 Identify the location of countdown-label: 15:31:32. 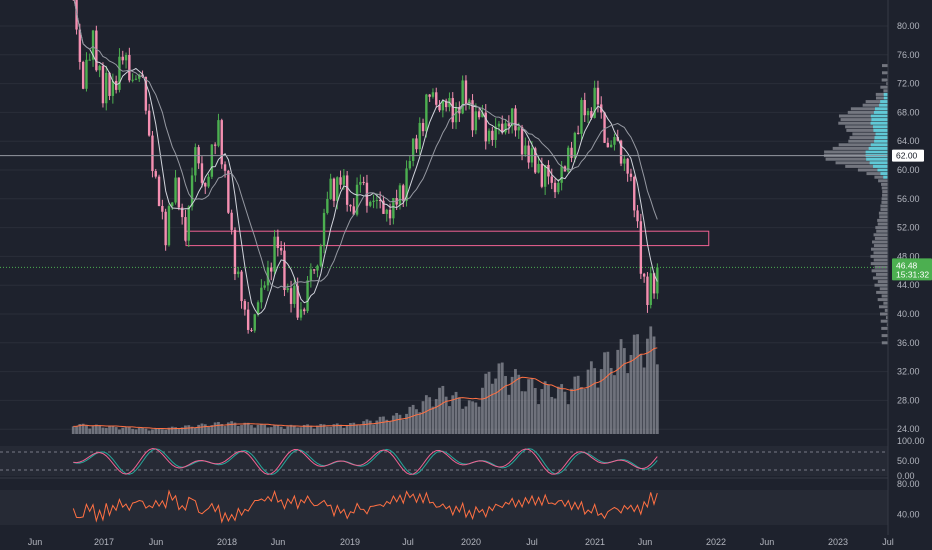
(912, 274).